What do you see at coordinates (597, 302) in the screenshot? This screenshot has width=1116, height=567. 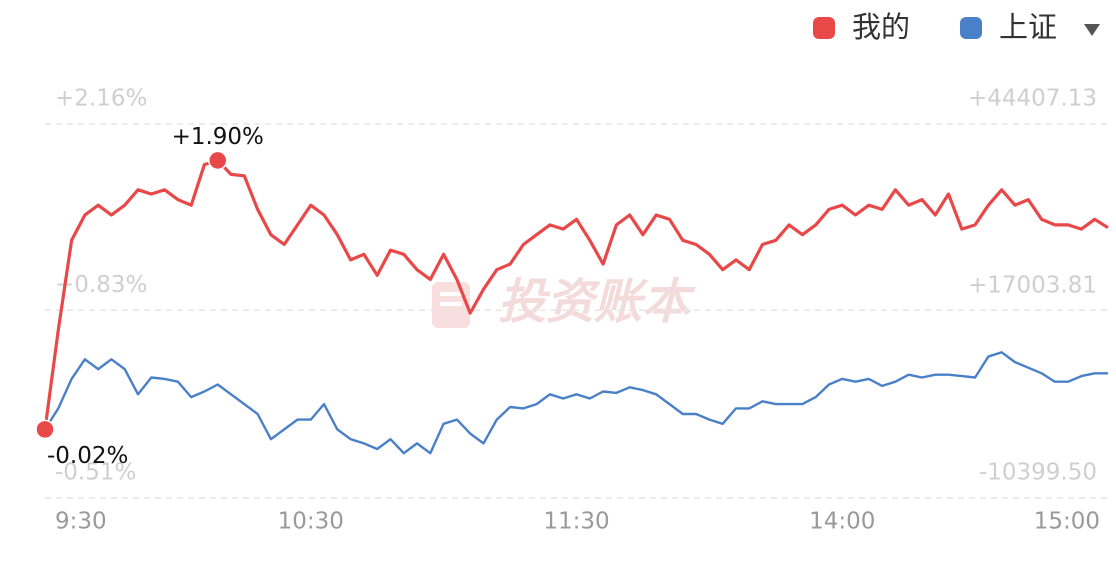 I see `watermark: 投资账本` at bounding box center [597, 302].